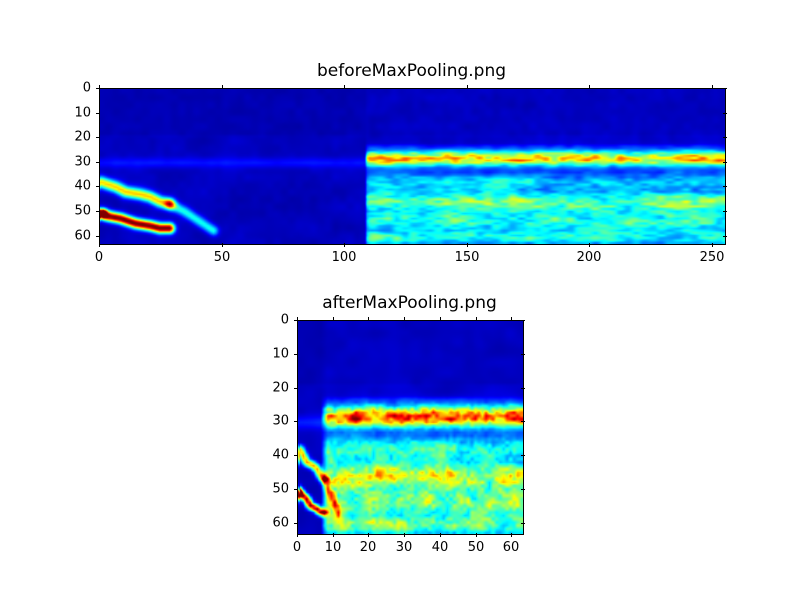 The height and width of the screenshot is (600, 800). I want to click on x-tick-label: 30, so click(404, 547).